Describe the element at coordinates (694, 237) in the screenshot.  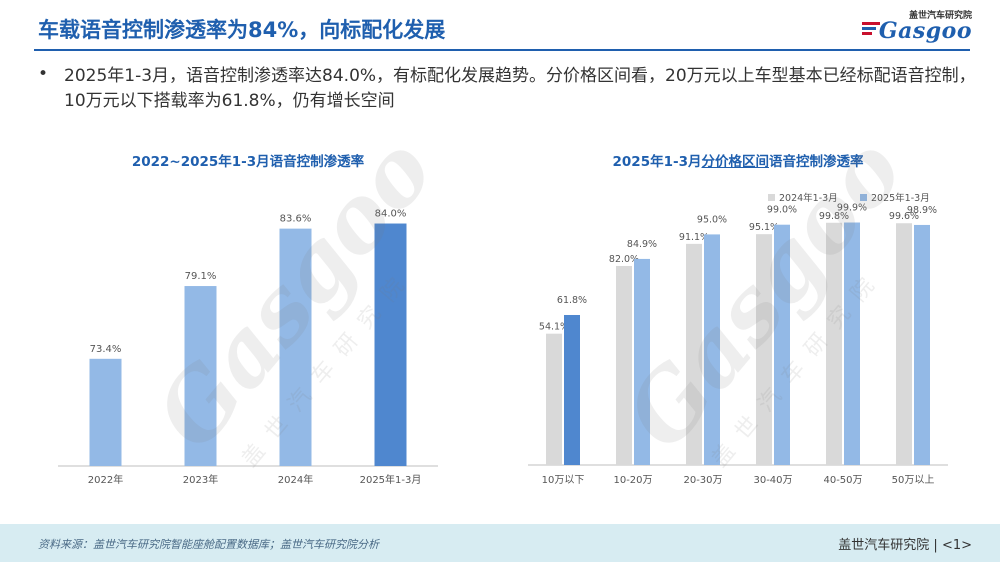
I see `data-label: 91.1%` at that location.